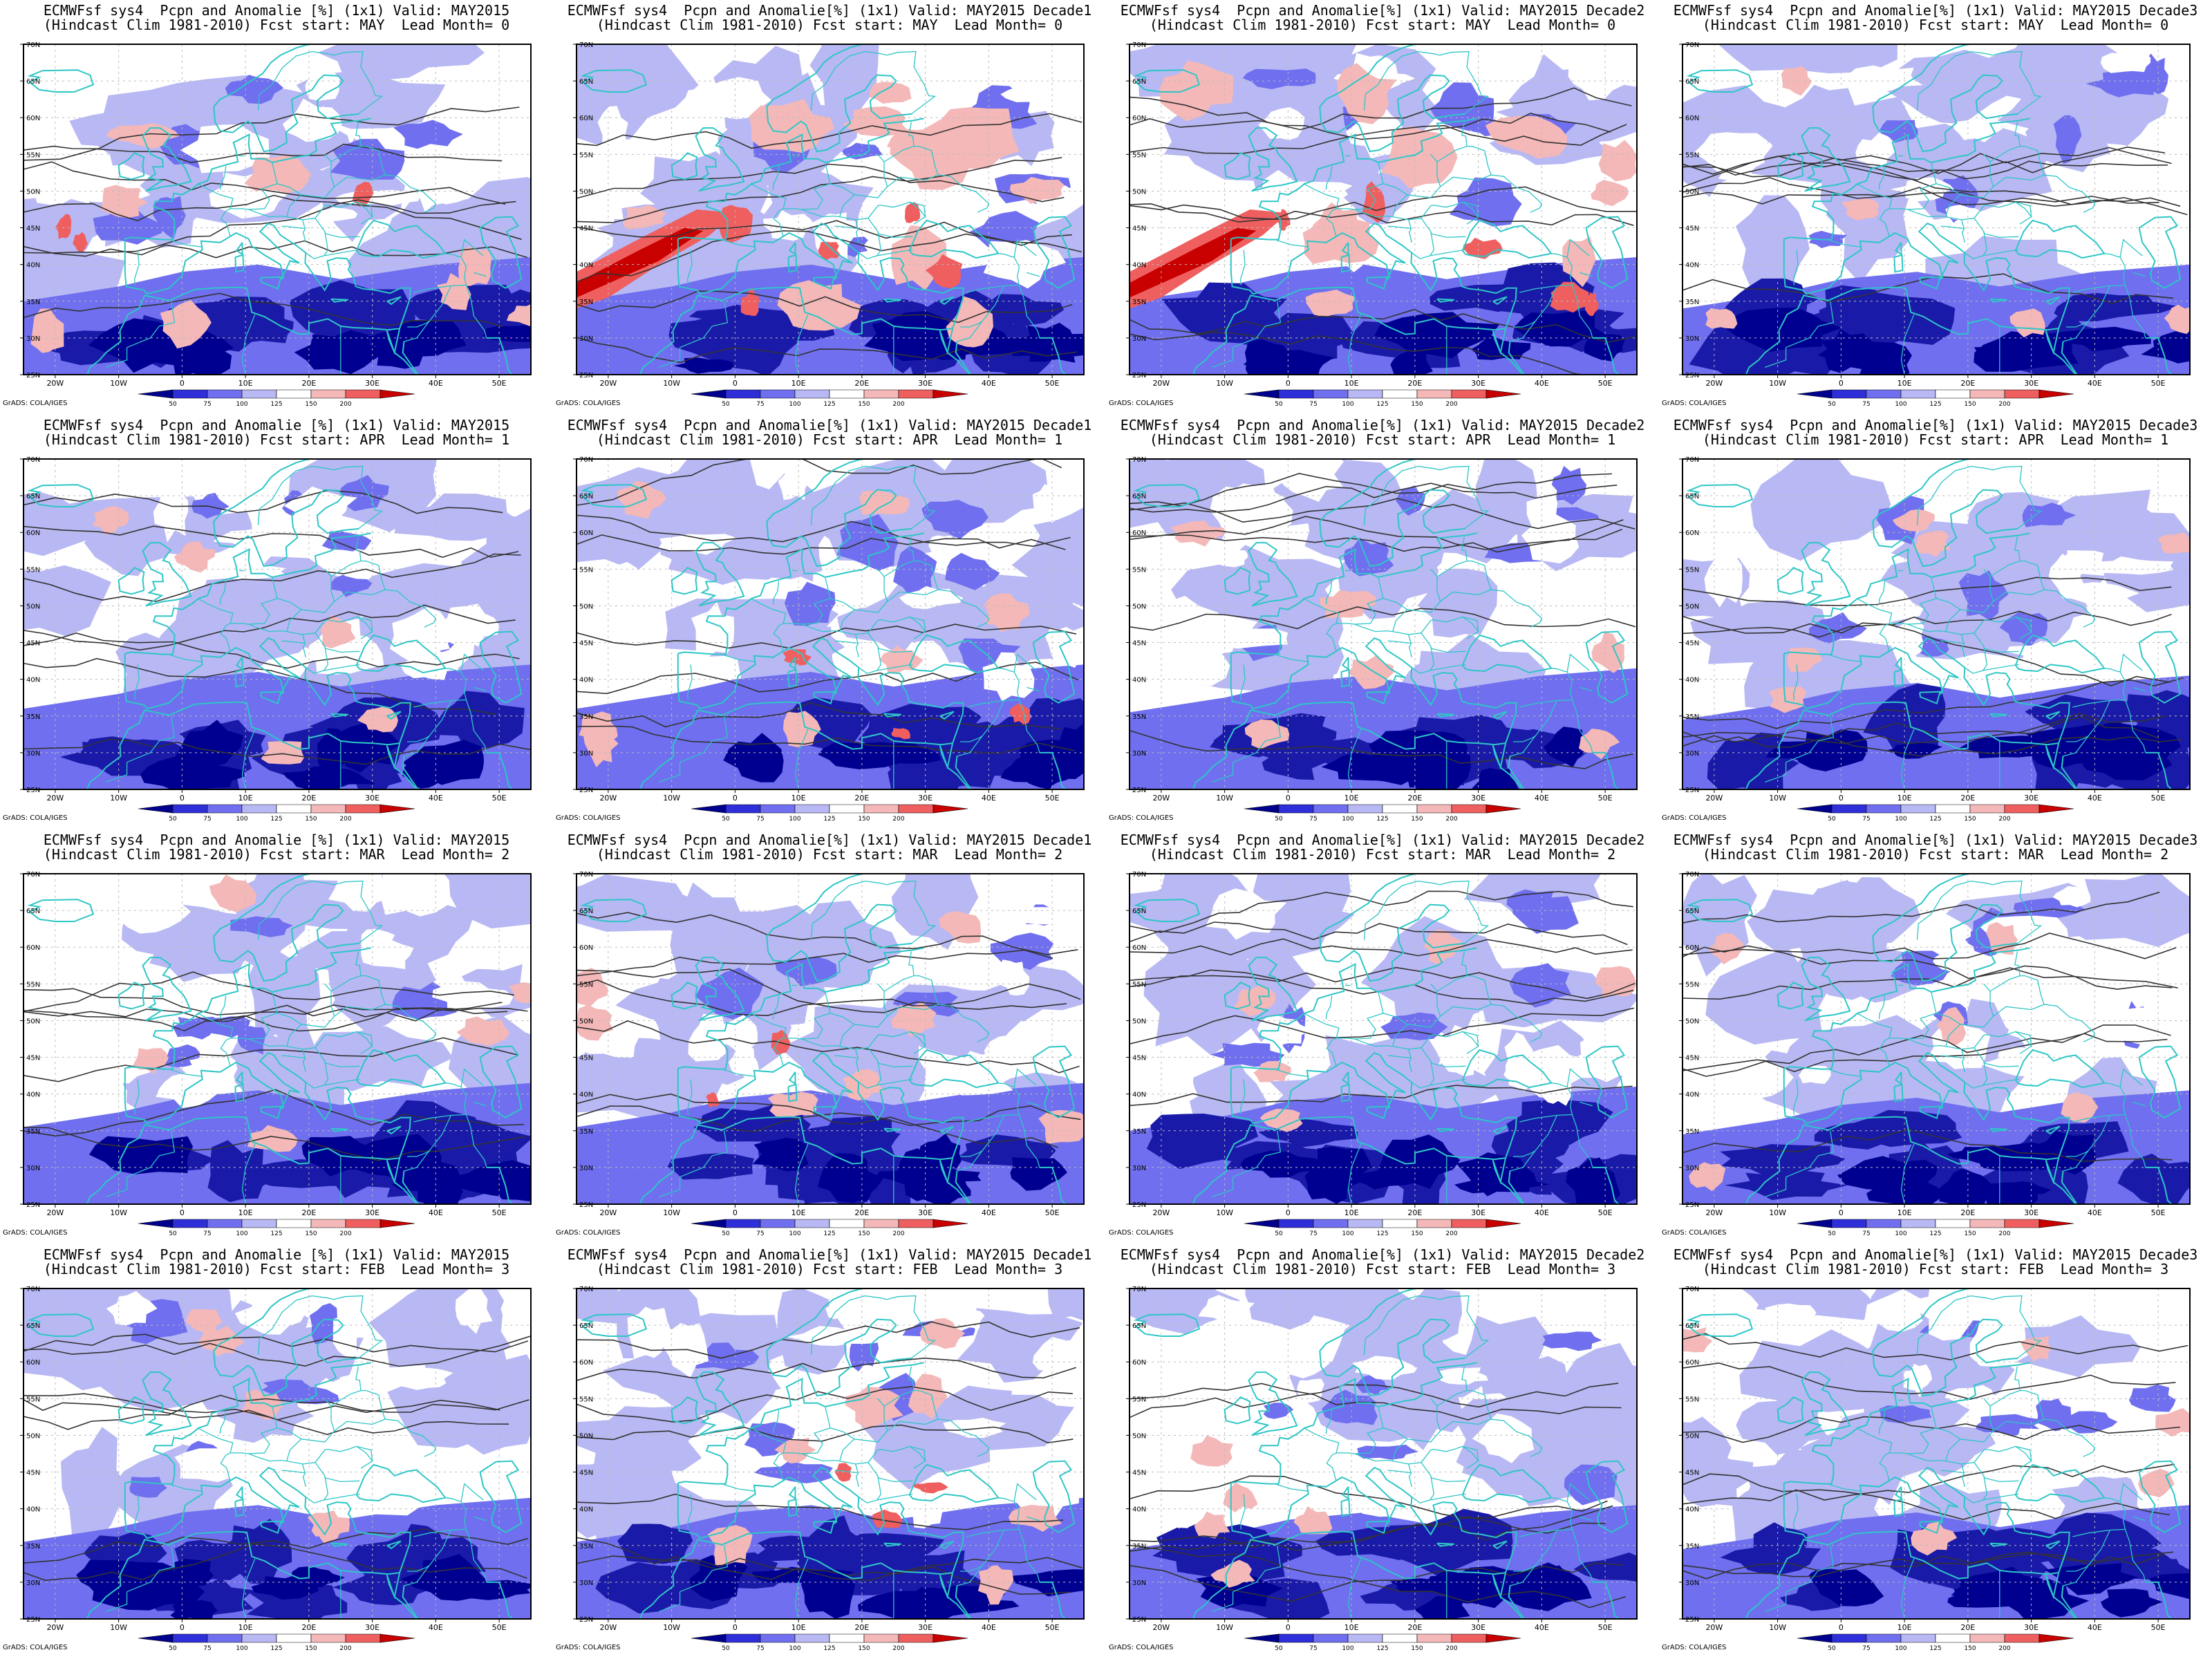 The height and width of the screenshot is (1659, 2212). Describe the element at coordinates (1692, 791) in the screenshot. I see `lat-tick-label: 25N` at that location.